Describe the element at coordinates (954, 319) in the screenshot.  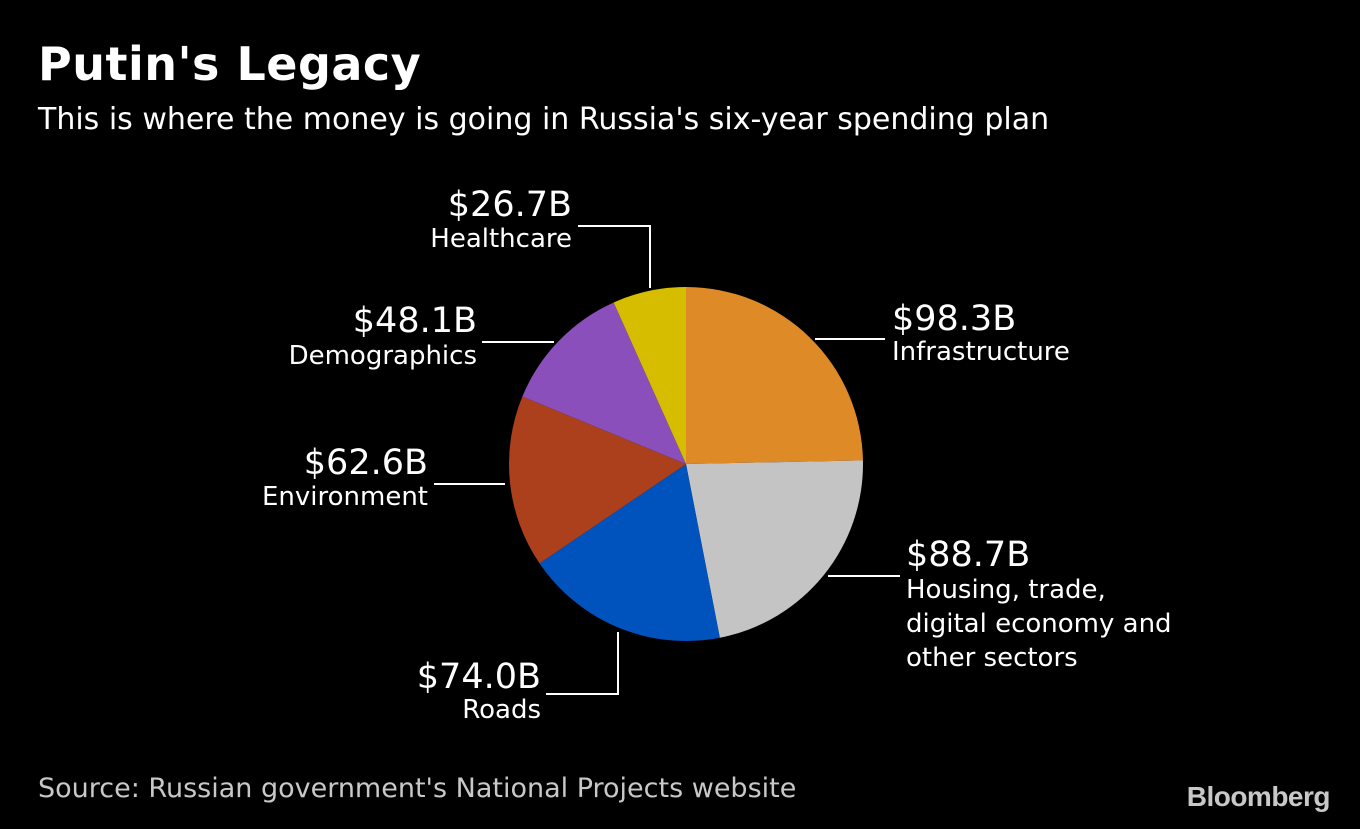
I see `slice-value-label: $98.3B` at that location.